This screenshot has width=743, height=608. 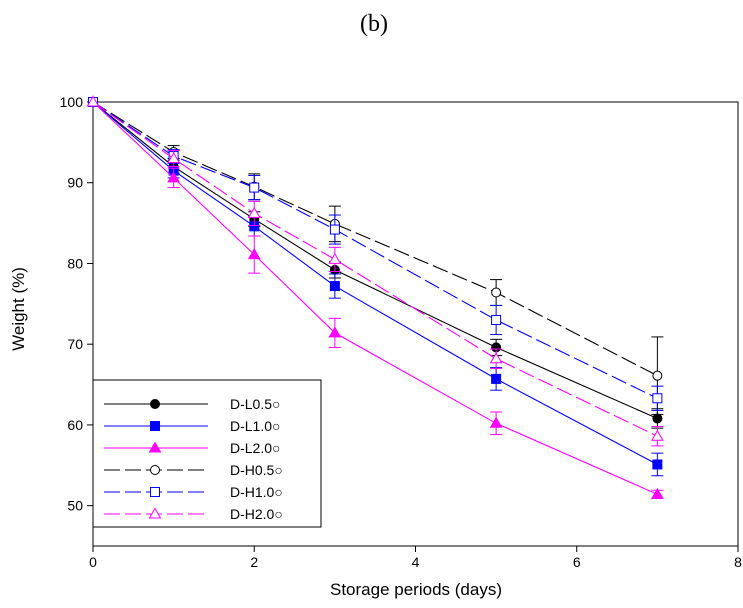 I want to click on legend-entry: D-H1.0○, so click(x=193, y=492).